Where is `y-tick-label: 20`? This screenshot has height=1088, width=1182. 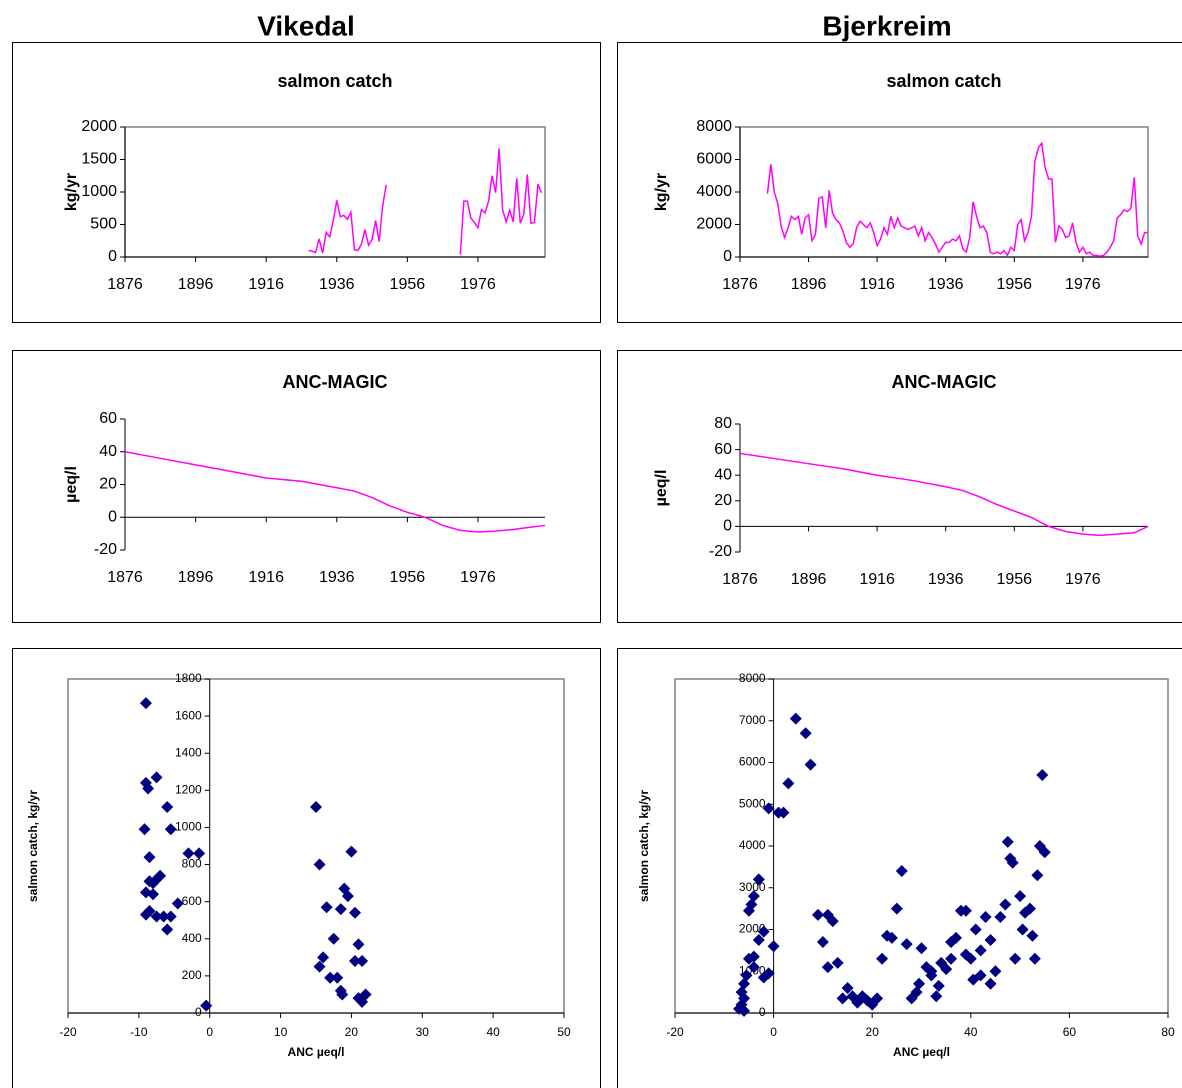
y-tick-label: 20 is located at coordinates (723, 500).